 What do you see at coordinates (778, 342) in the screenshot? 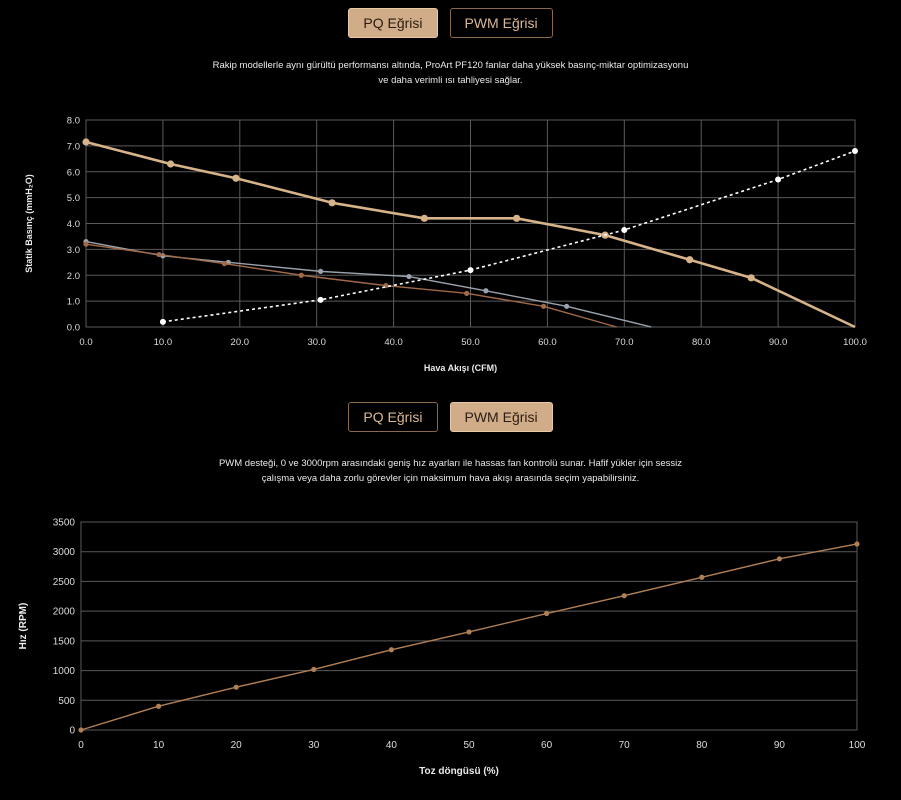
I see `x-tick-label: 90.0` at bounding box center [778, 342].